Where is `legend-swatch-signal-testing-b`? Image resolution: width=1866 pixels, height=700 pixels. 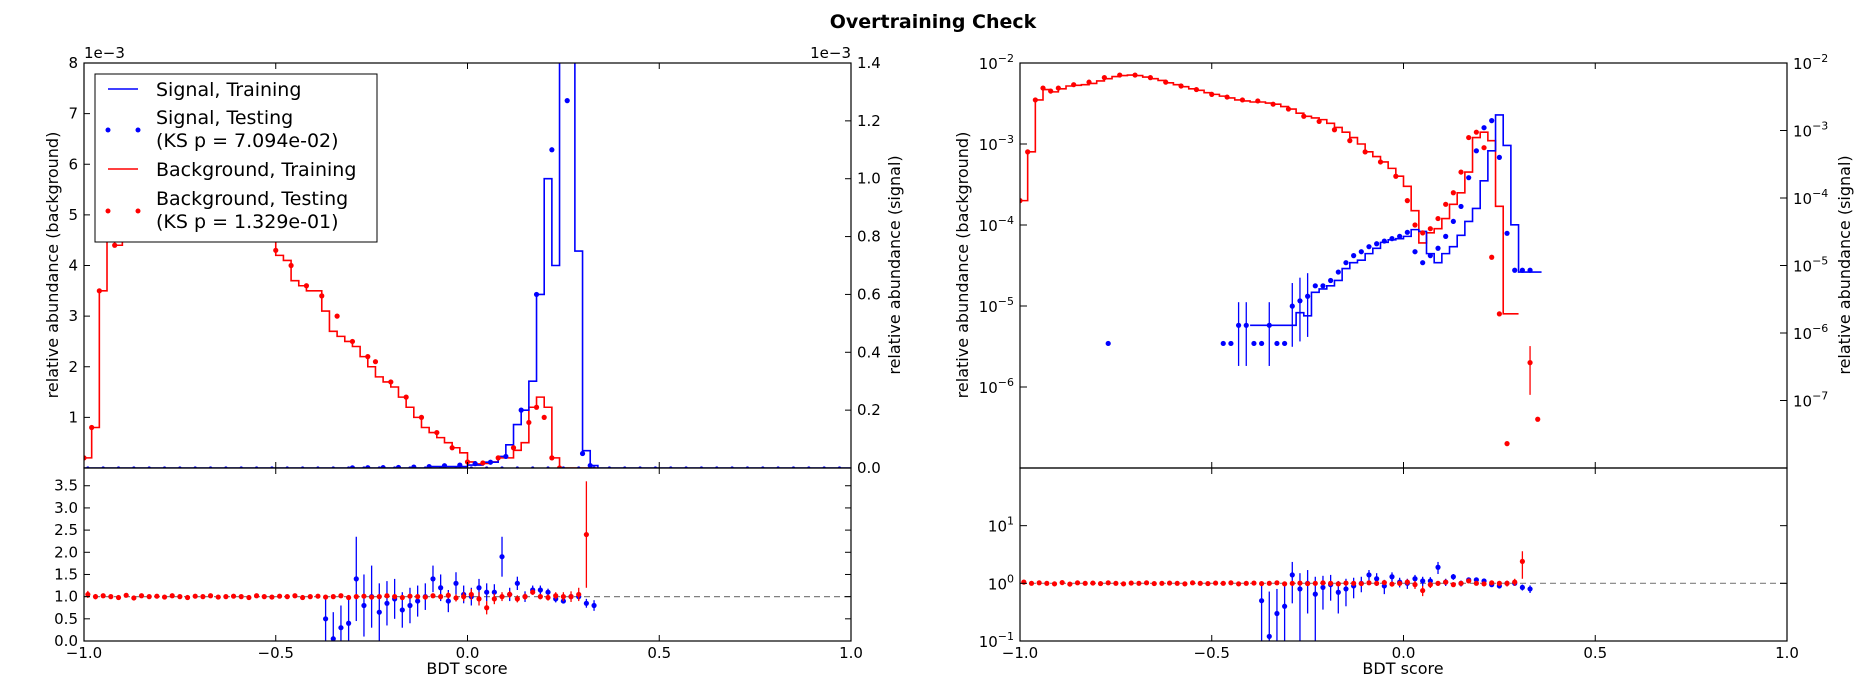
legend-swatch-signal-testing-b is located at coordinates (138, 130).